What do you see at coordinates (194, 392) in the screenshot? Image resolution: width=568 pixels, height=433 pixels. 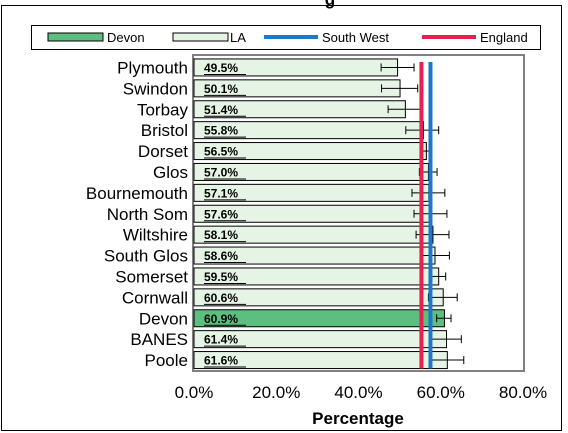 I see `x-tick-label: 0.0%` at bounding box center [194, 392].